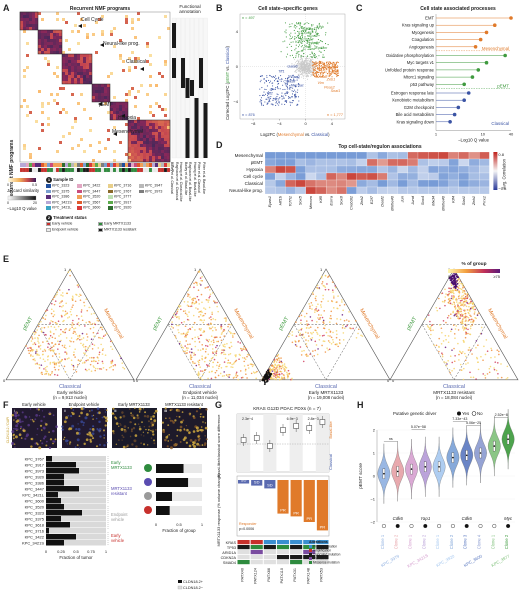 The image size is (520, 602). Describe the element at coordinates (192, 88) in the screenshot. I see `func-fill` at that location.